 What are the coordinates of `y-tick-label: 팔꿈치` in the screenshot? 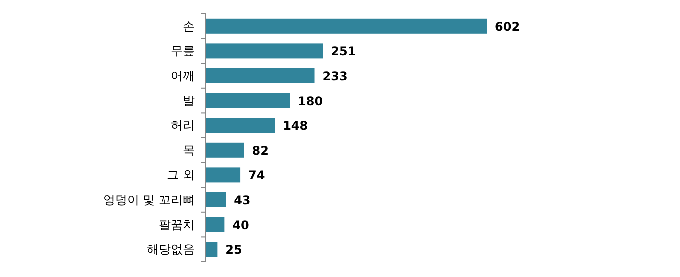 It's located at (177, 225).